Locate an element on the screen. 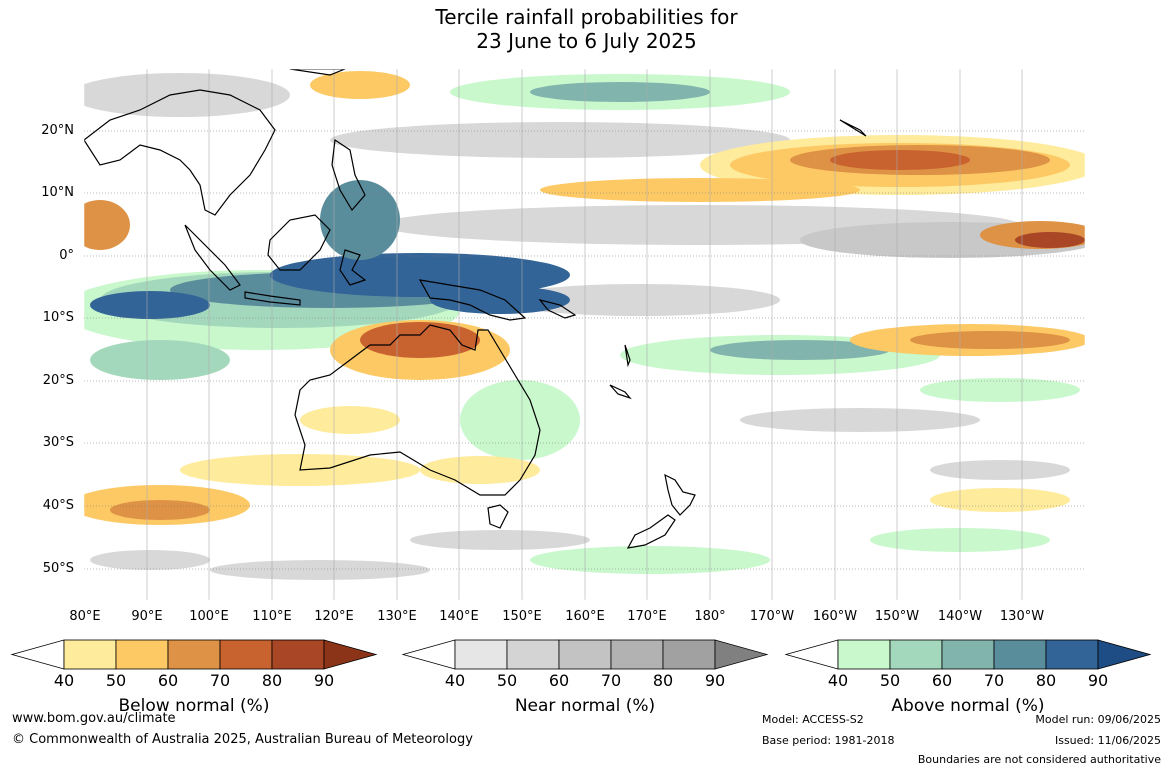 This screenshot has height=770, width=1173. lat-label-20s: 20°S is located at coordinates (58, 380).